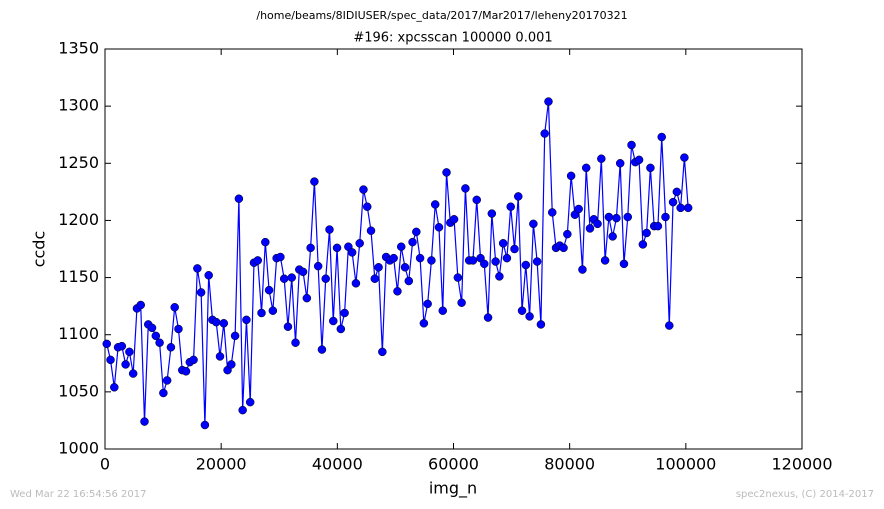  I want to click on y-tick-label: 1000, so click(78, 448).